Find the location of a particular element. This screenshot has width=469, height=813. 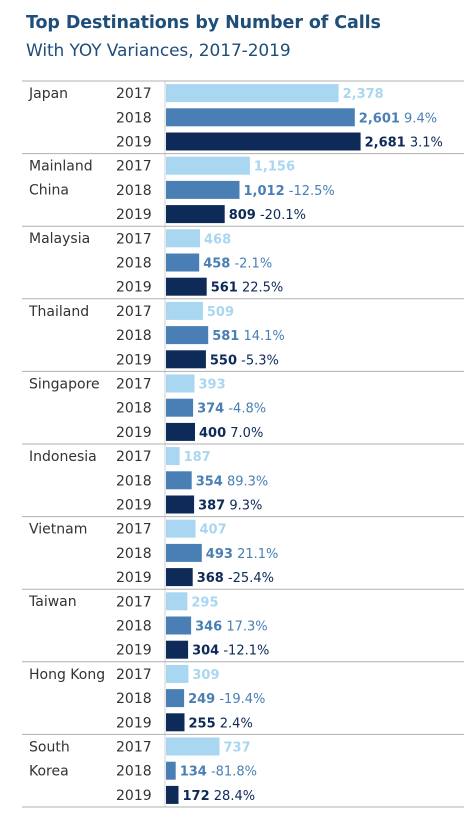

data-label: 458 -2.1% is located at coordinates (237, 264).